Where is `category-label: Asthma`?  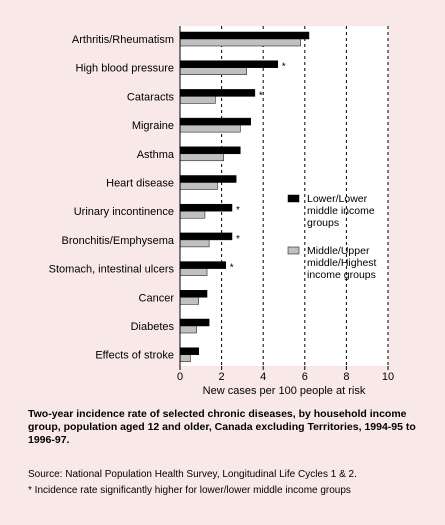
category-label: Asthma is located at coordinates (156, 155).